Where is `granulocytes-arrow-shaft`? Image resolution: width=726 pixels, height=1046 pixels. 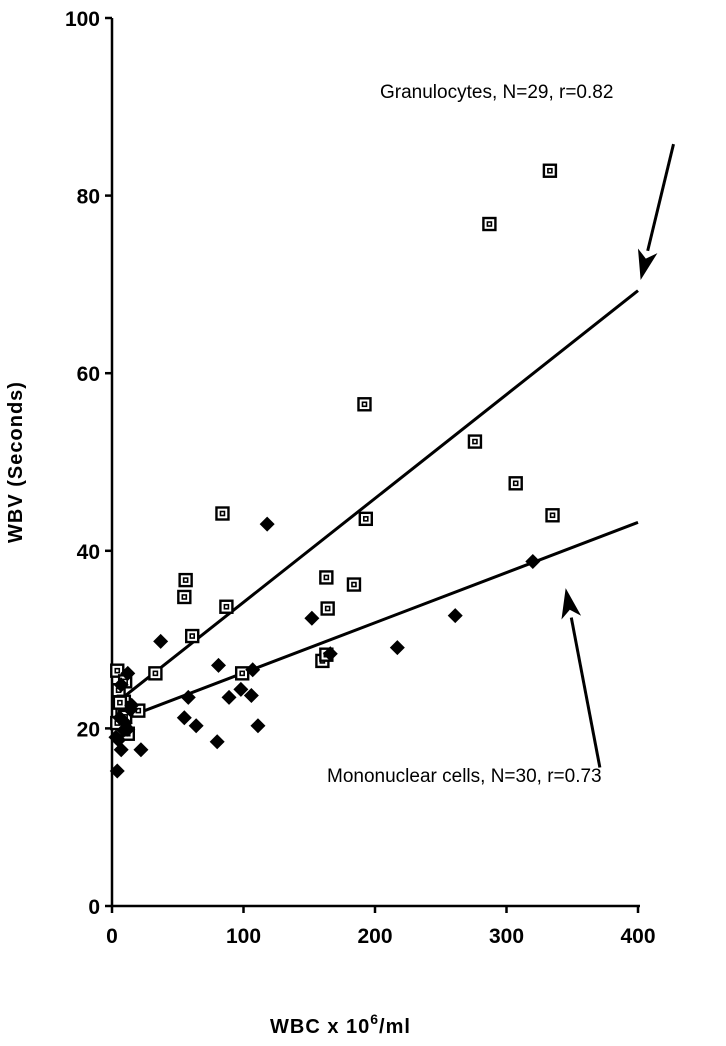
granulocytes-arrow-shaft is located at coordinates (660, 197).